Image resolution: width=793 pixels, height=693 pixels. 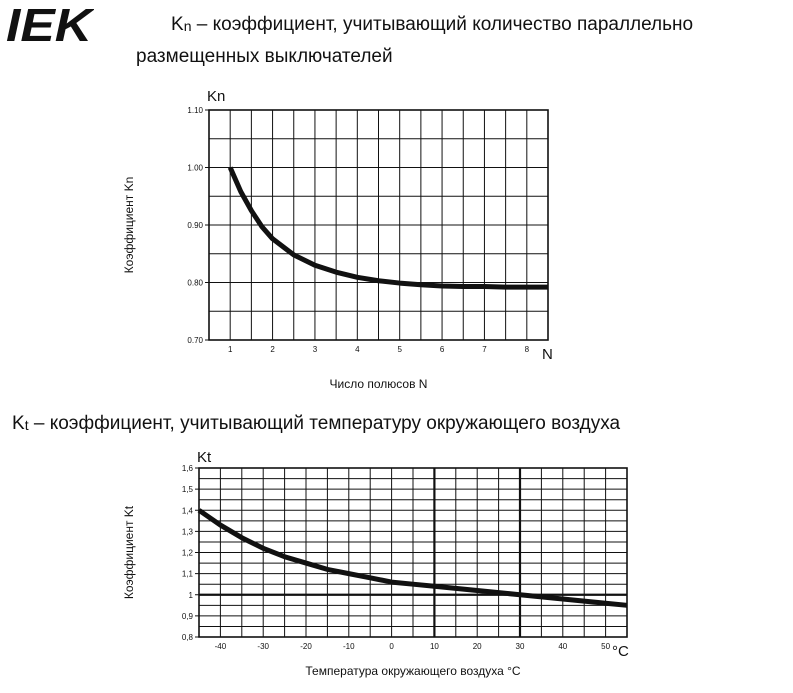 I want to click on y-tick-label: 0.70, so click(x=195, y=340).